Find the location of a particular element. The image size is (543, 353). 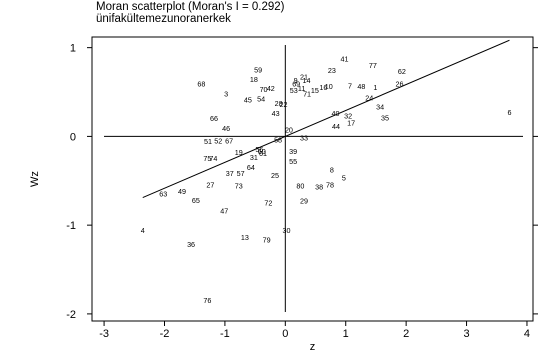

point-label: 8 is located at coordinates (332, 170).